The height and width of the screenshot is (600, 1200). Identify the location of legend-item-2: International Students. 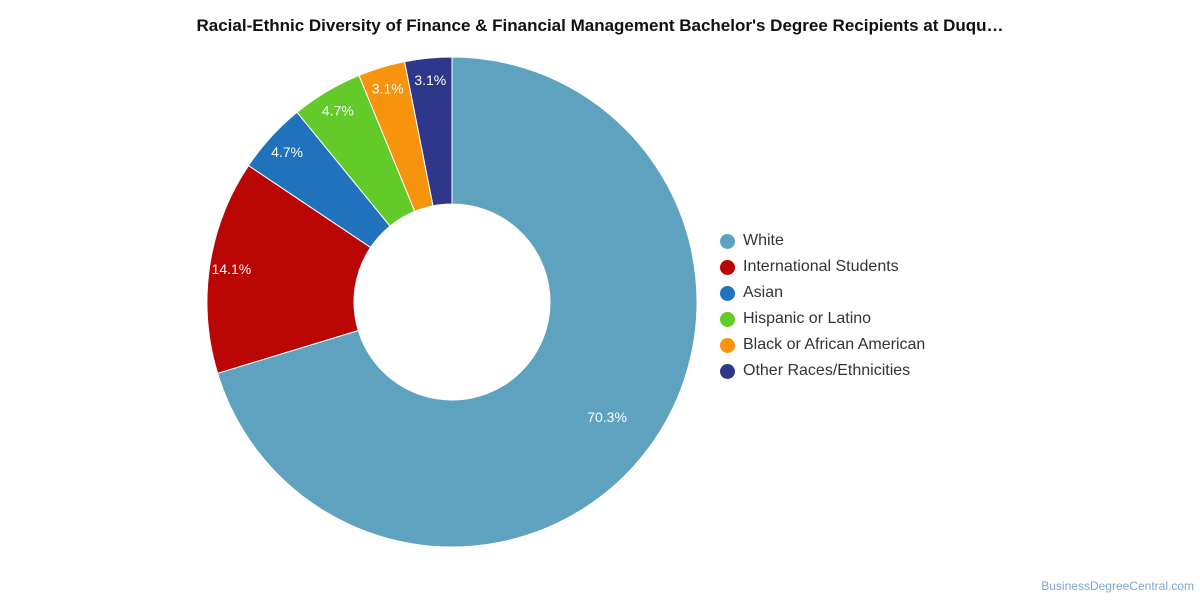
(822, 267).